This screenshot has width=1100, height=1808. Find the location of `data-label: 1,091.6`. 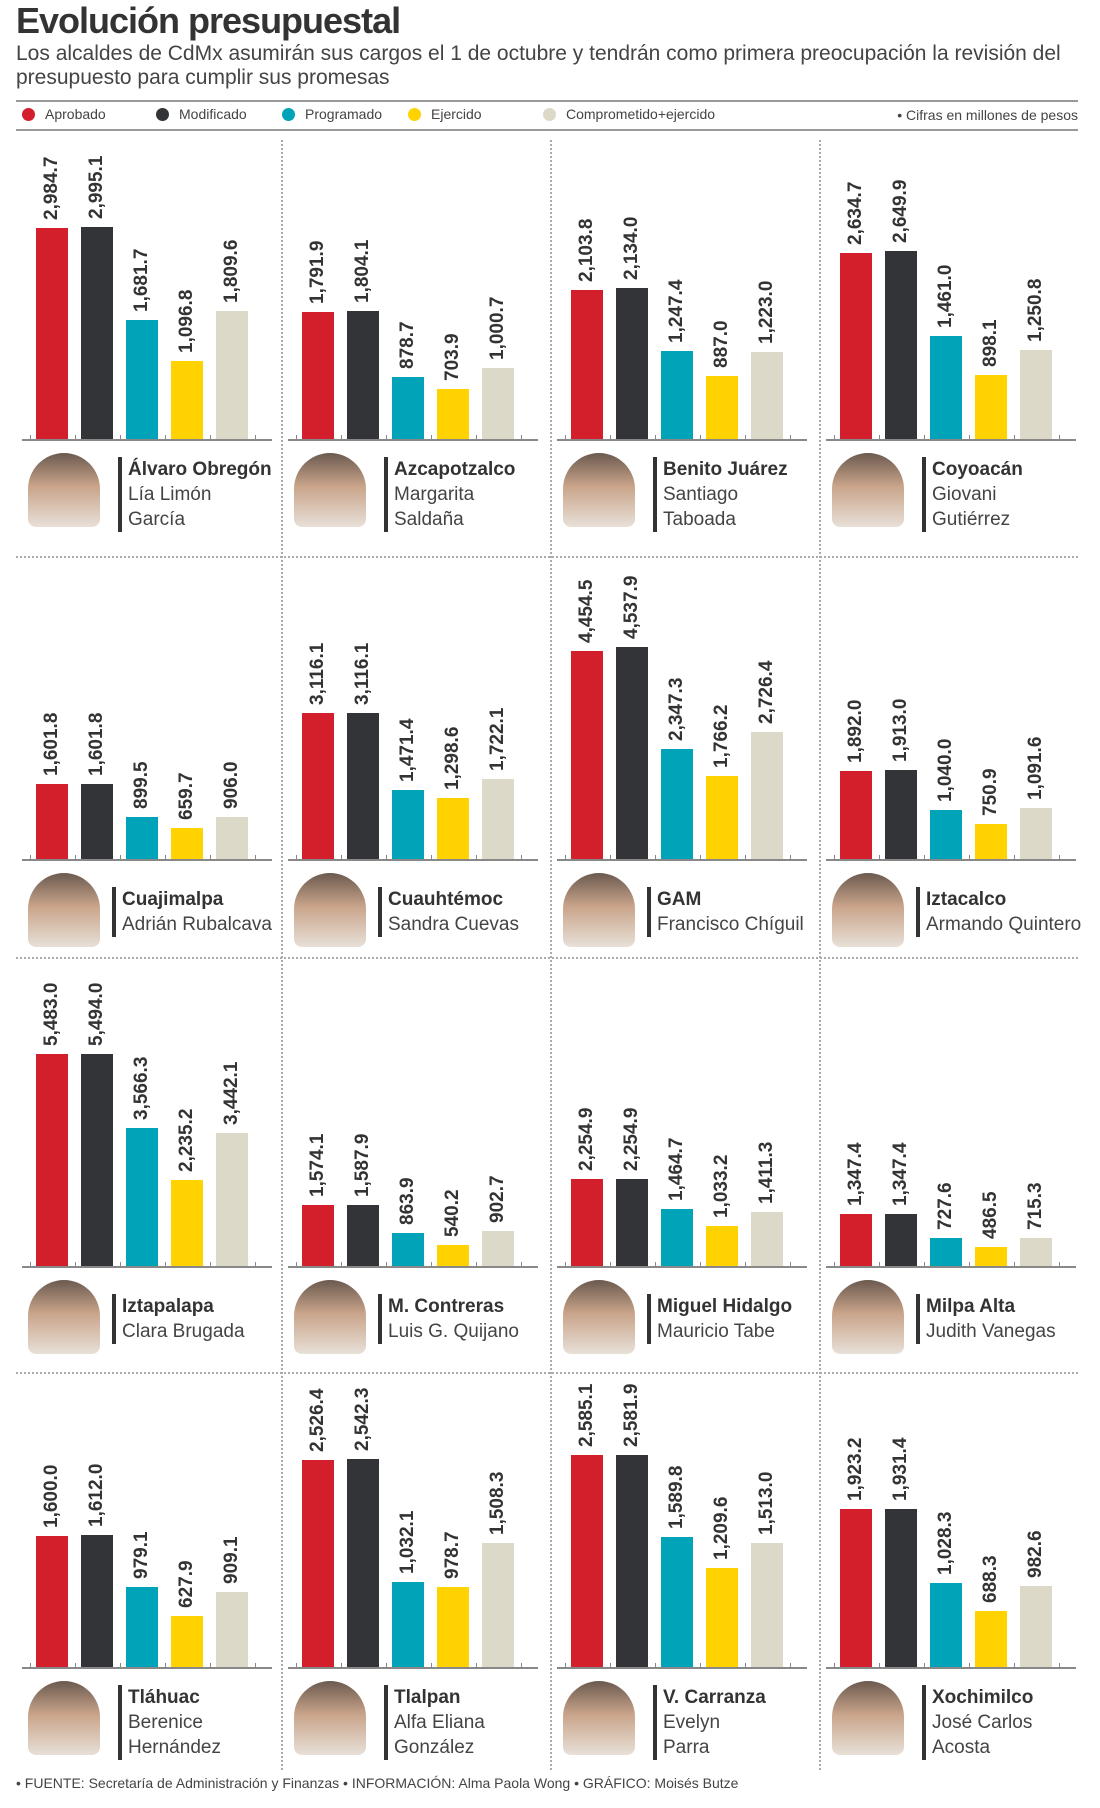

data-label: 1,091.6 is located at coordinates (1035, 768).